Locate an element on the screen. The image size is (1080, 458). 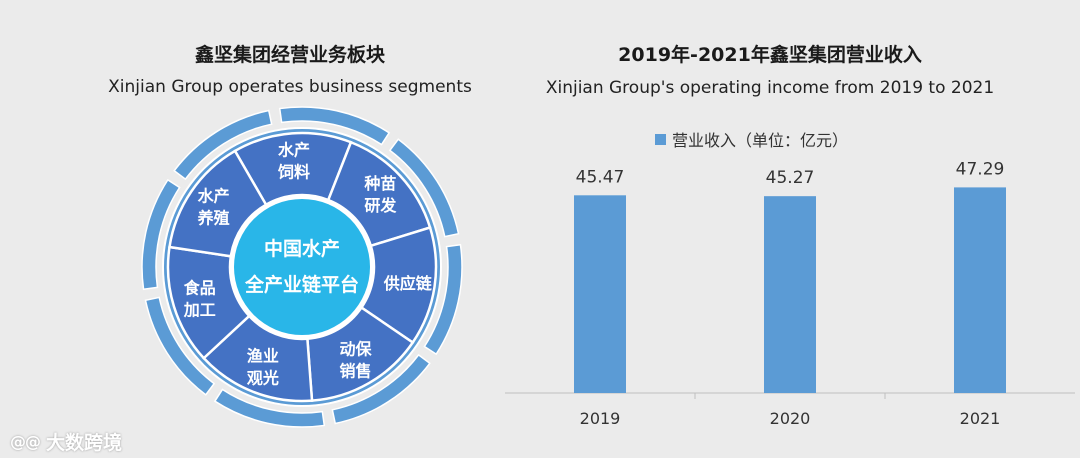
segment-label: 养殖 is located at coordinates (213, 218).